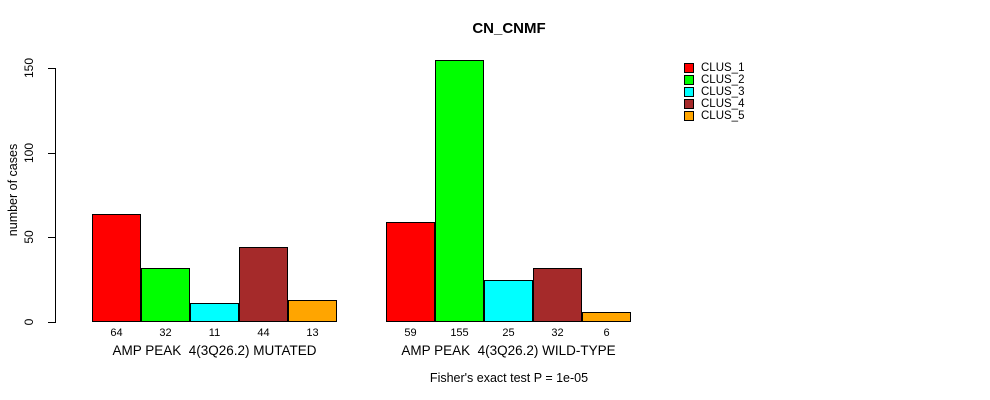  Describe the element at coordinates (723, 68) in the screenshot. I see `legend-label: CLUS_1` at that location.